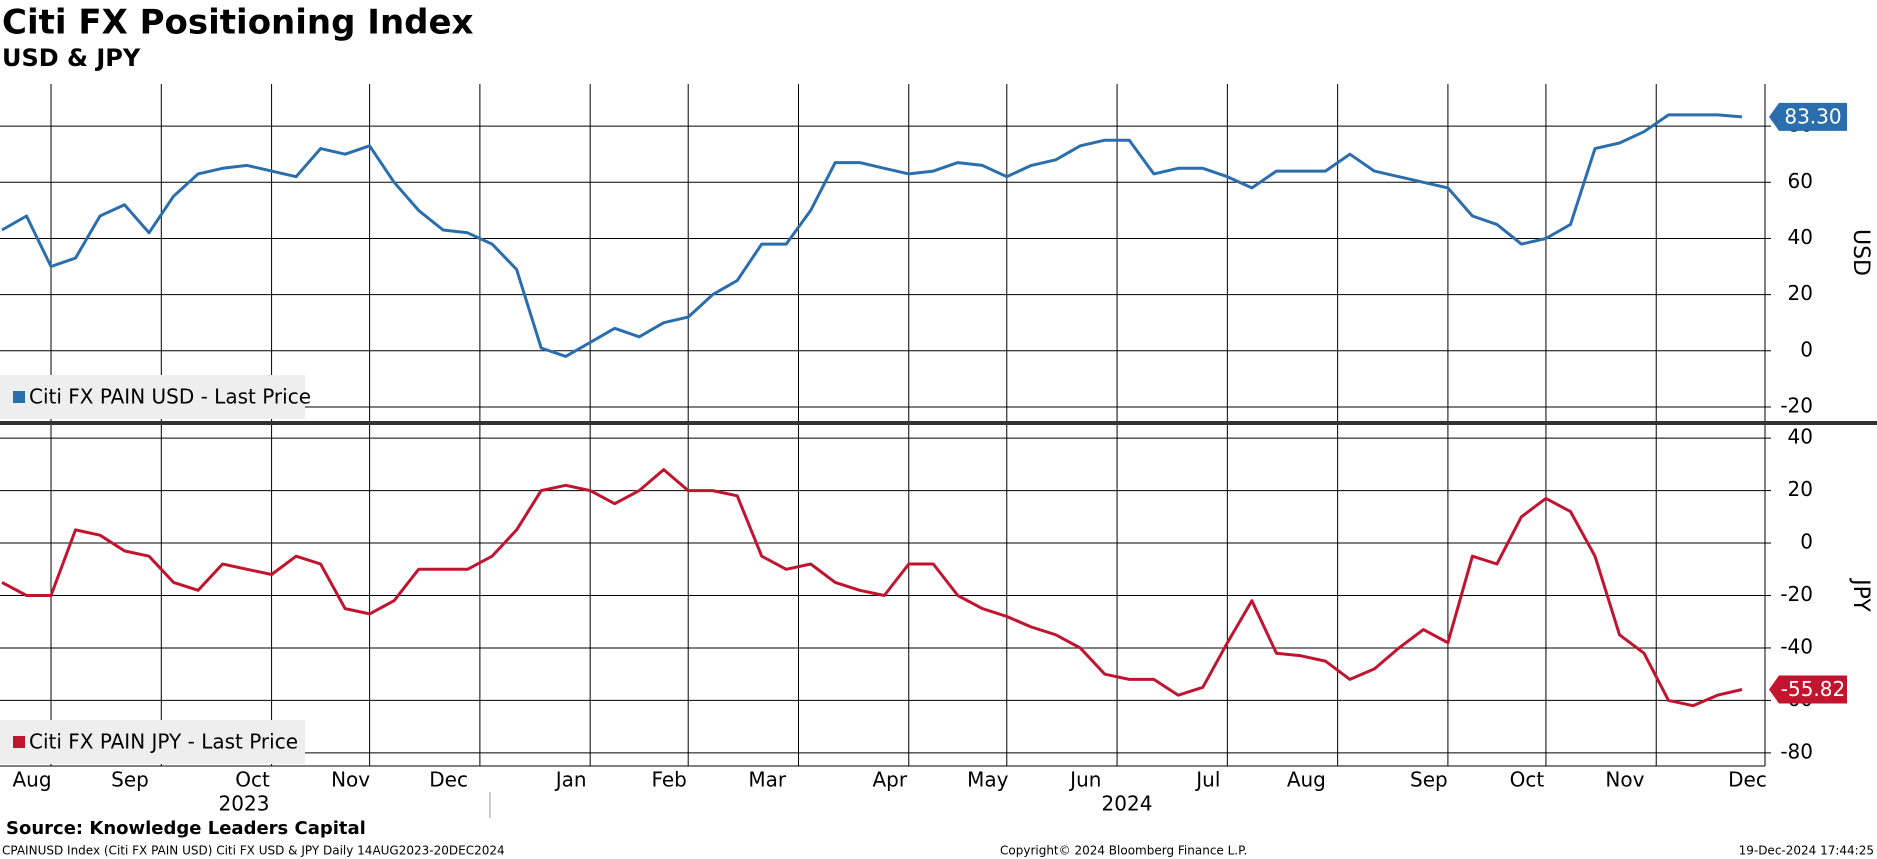 The height and width of the screenshot is (859, 1877). What do you see at coordinates (163, 742) in the screenshot?
I see `legend-label: Citi FX PAIN JPY - Last Price` at bounding box center [163, 742].